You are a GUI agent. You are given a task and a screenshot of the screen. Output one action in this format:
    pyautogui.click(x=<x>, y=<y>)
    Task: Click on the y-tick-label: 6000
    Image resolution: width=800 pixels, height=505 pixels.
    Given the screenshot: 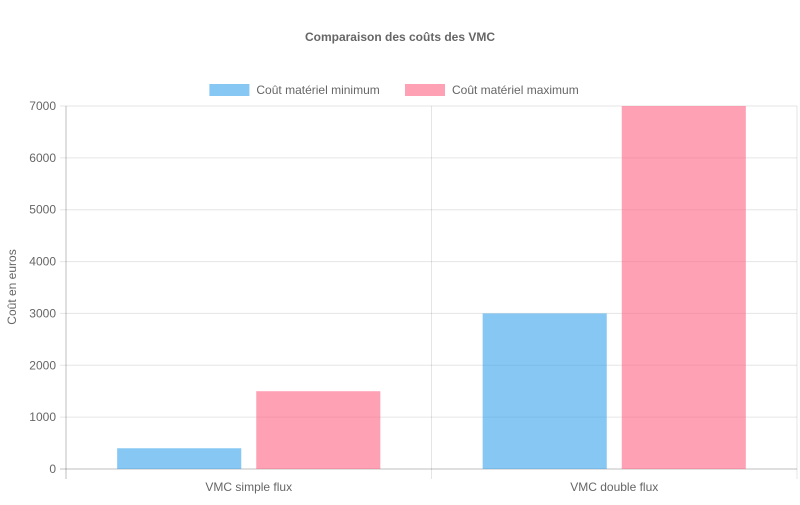 What is the action you would take?
    pyautogui.click(x=42, y=158)
    